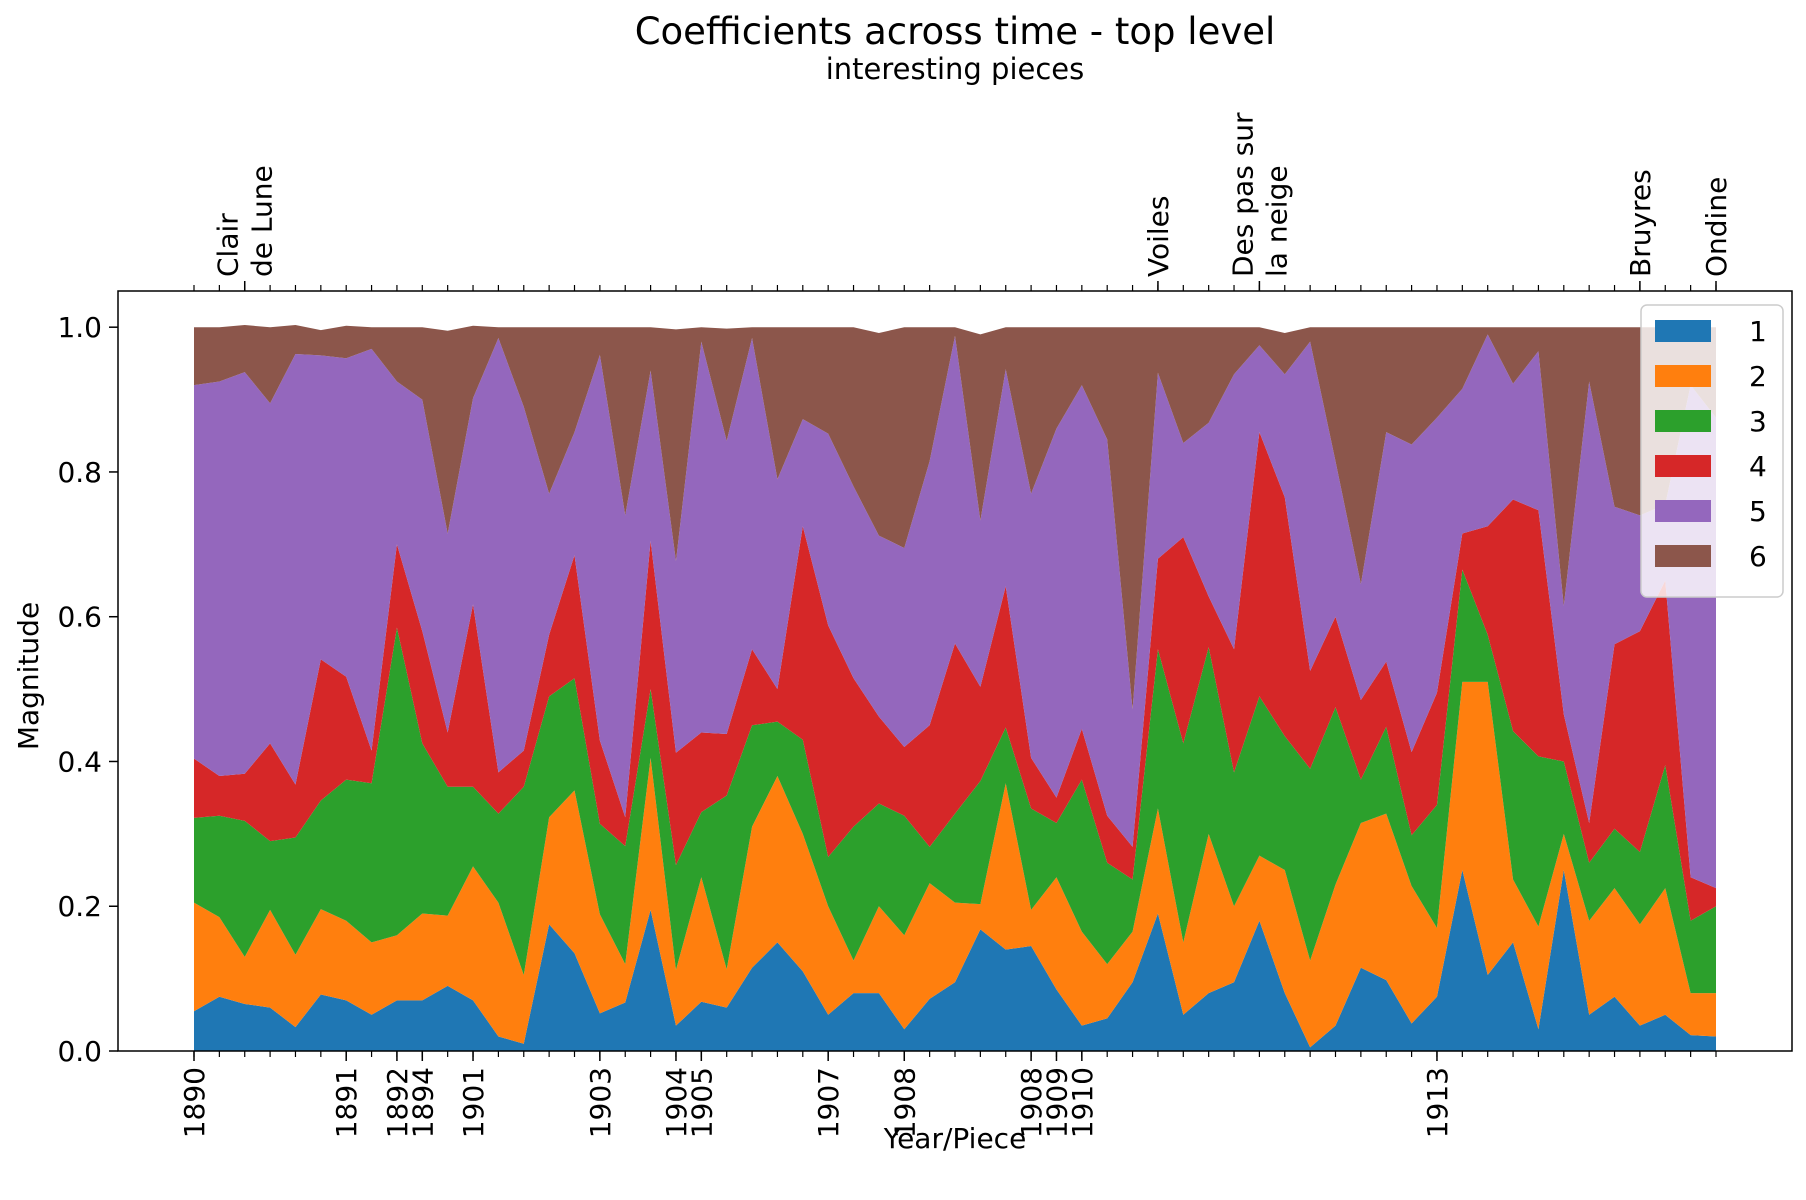 The height and width of the screenshot is (1200, 1806). I want to click on x-tick-label: 1903, so click(600, 1102).